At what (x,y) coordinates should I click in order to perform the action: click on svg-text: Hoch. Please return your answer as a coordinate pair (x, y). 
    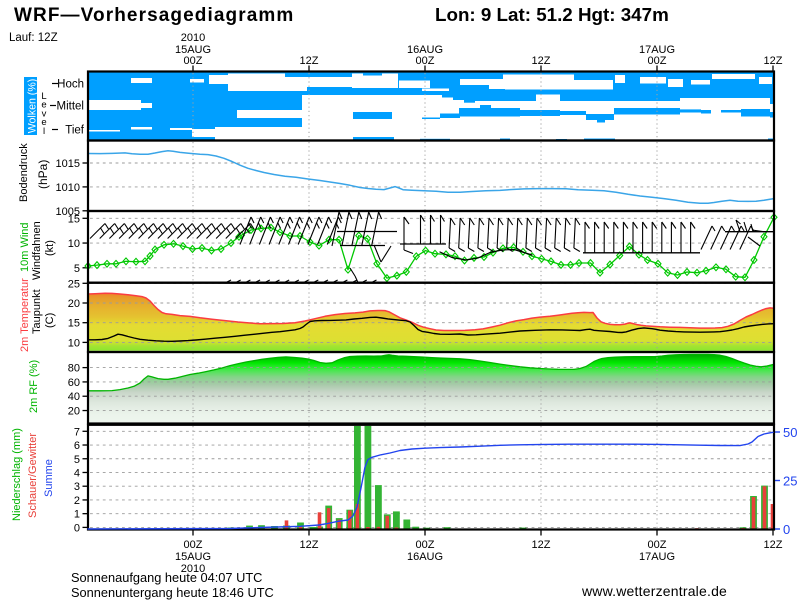
    Looking at the image, I should click on (70, 85).